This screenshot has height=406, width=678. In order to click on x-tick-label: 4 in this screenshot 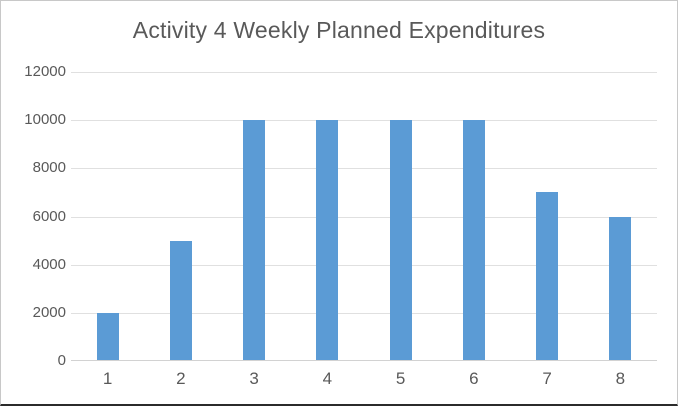, I will do `click(327, 378)`.